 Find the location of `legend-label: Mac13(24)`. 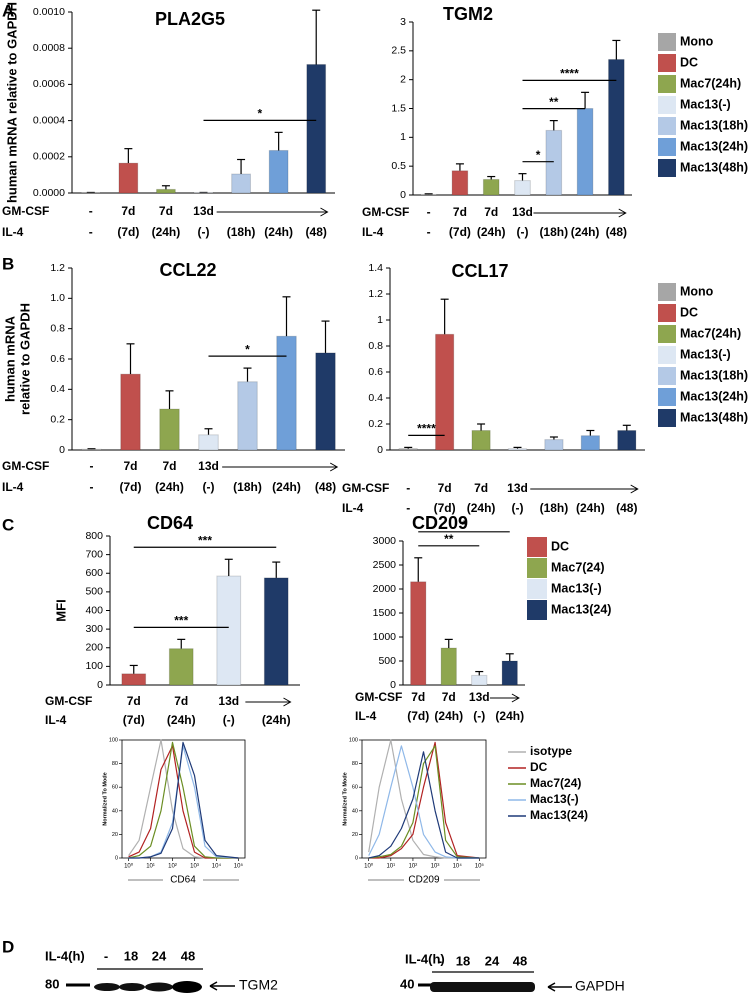

legend-label: Mac13(24) is located at coordinates (559, 815).